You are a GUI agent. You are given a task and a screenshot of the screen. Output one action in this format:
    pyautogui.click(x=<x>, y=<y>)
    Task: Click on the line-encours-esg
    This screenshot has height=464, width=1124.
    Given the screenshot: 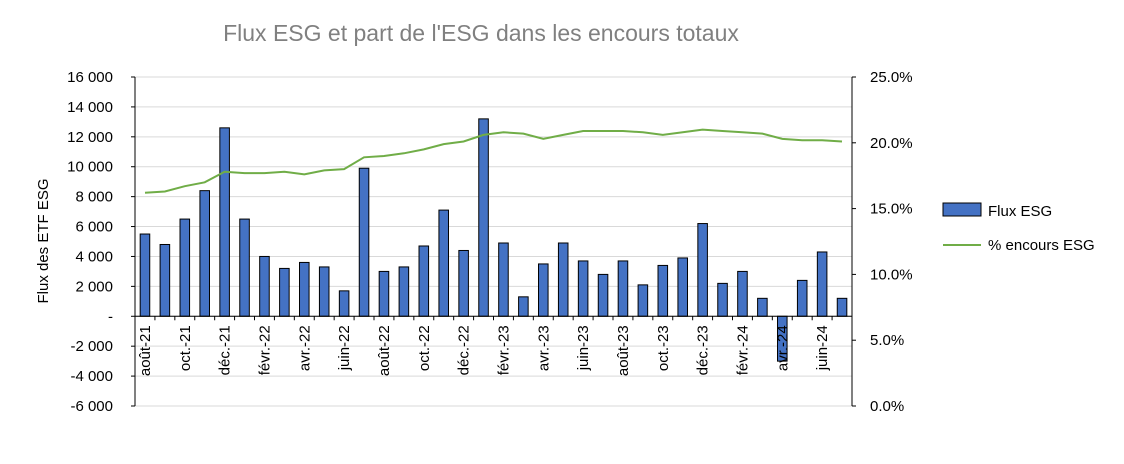 What is the action you would take?
    pyautogui.click(x=493, y=161)
    